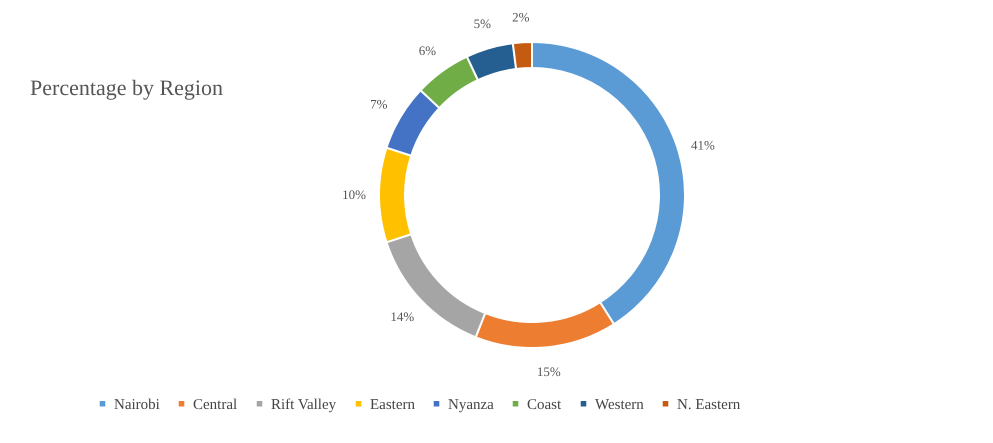 This screenshot has width=993, height=443. I want to click on data-label: 15%, so click(548, 372).